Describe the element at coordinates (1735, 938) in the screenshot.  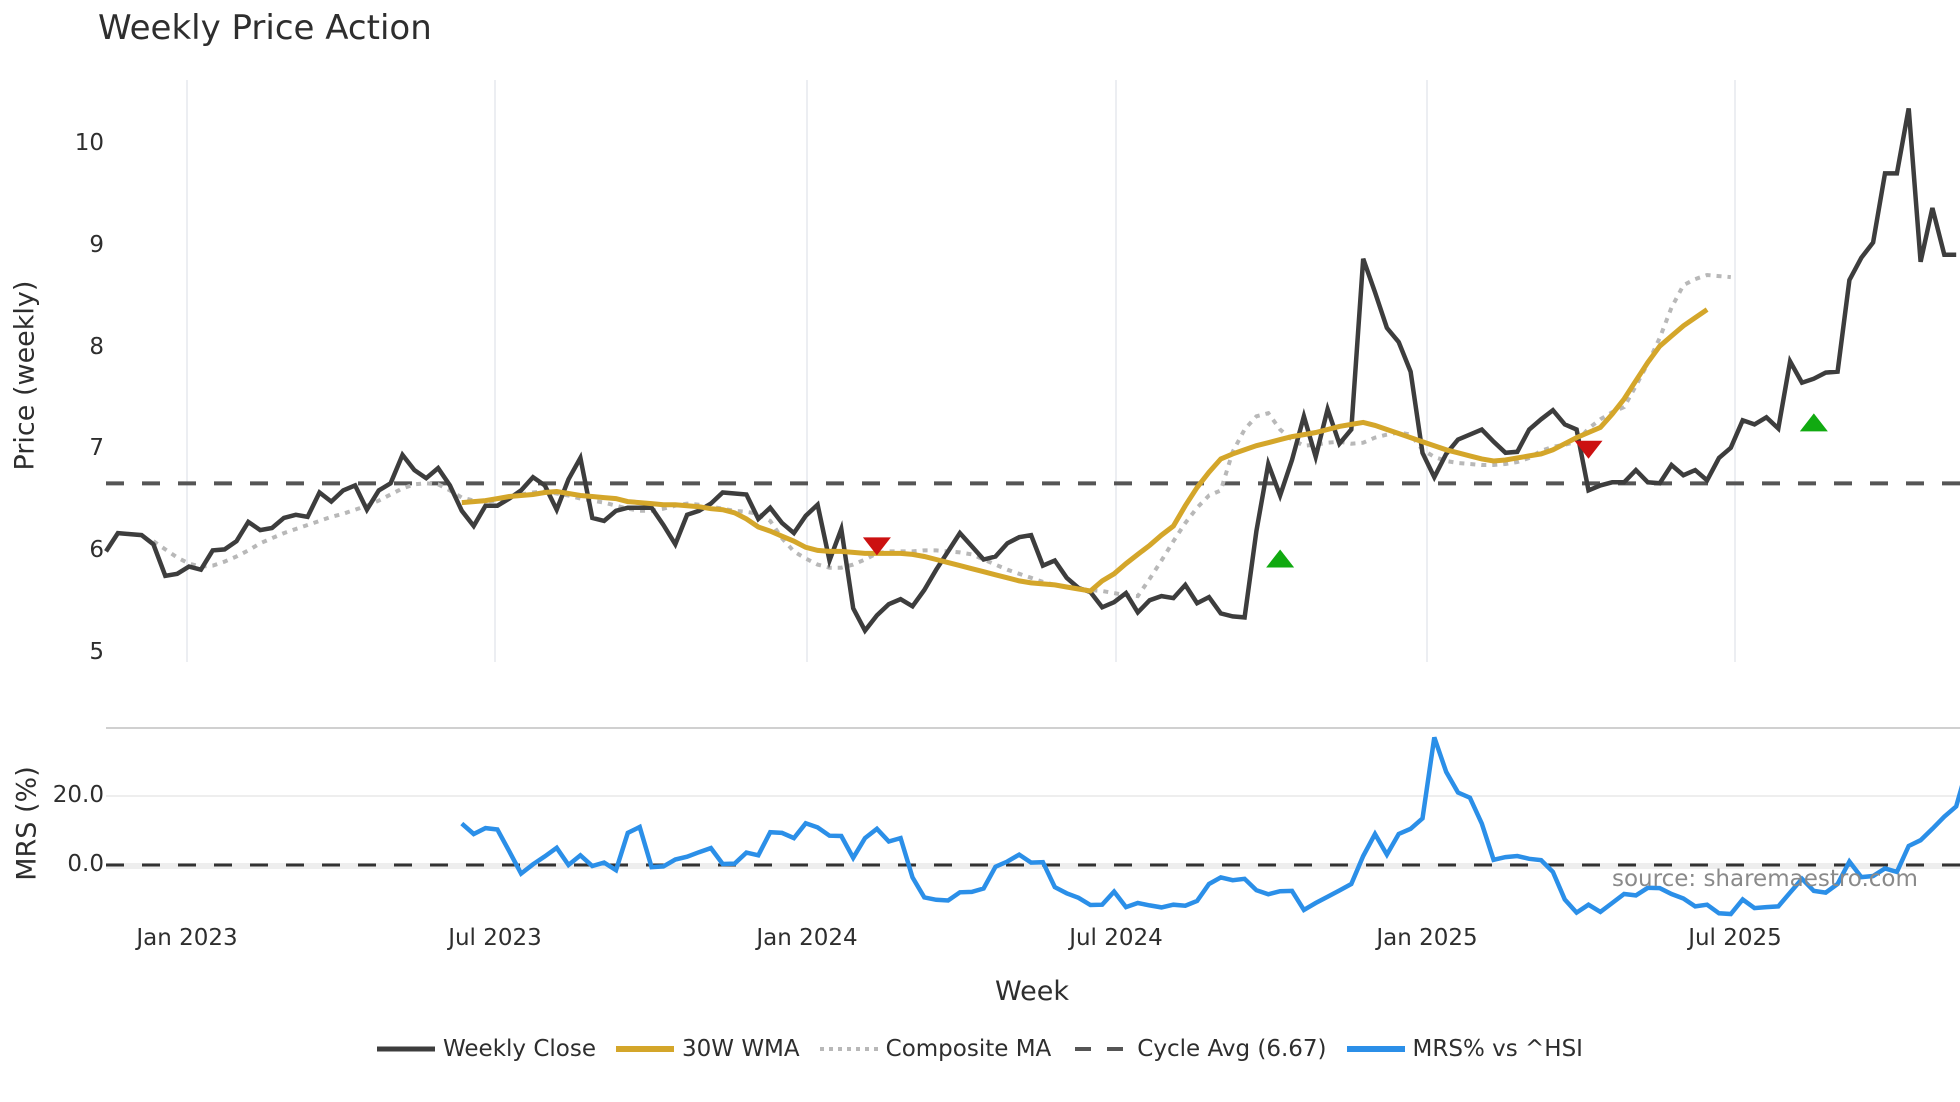
I see `xtick-jul-2025: Jul 2025` at that location.